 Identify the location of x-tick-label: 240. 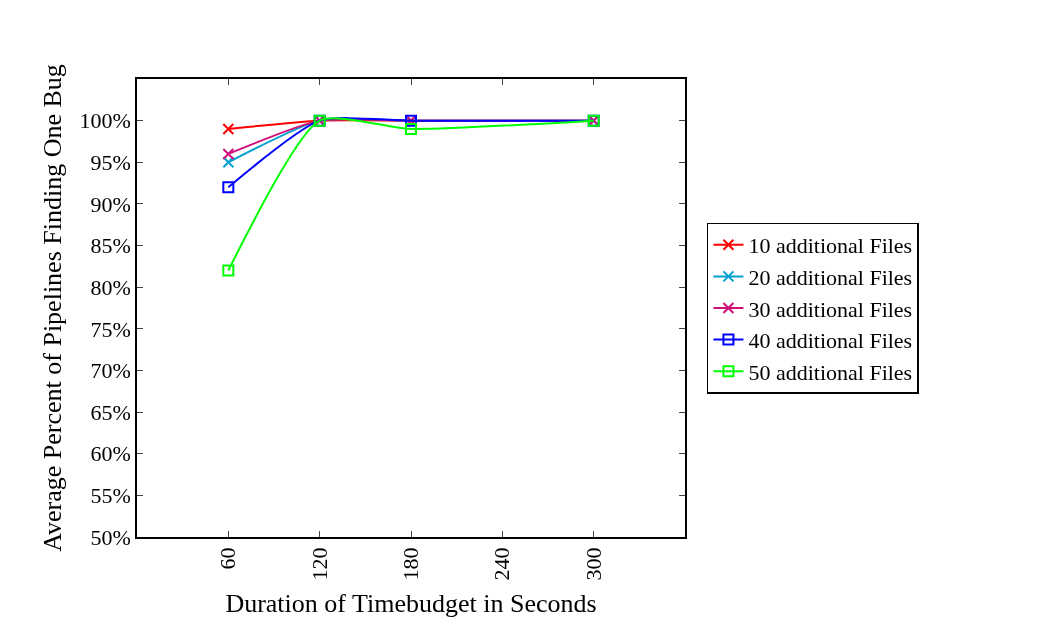
(502, 564).